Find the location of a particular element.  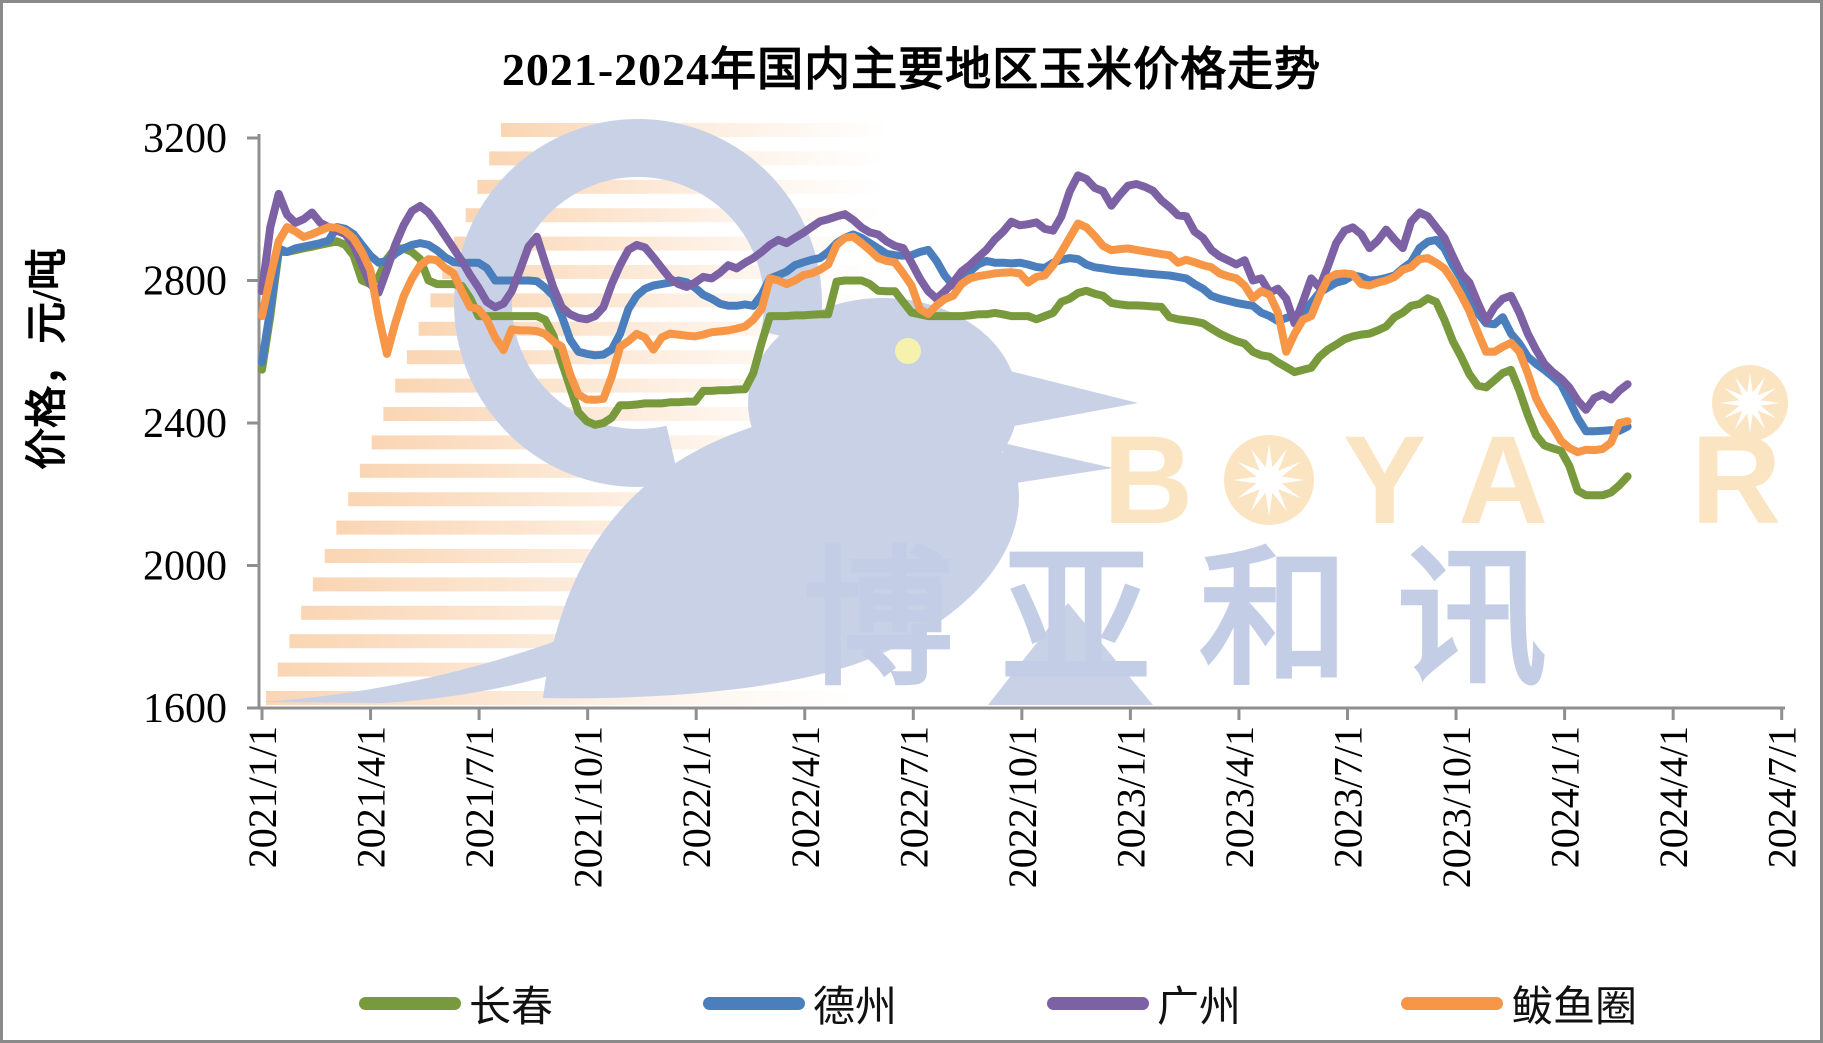

x-tick-label: 2023/4/1 is located at coordinates (1239, 797).